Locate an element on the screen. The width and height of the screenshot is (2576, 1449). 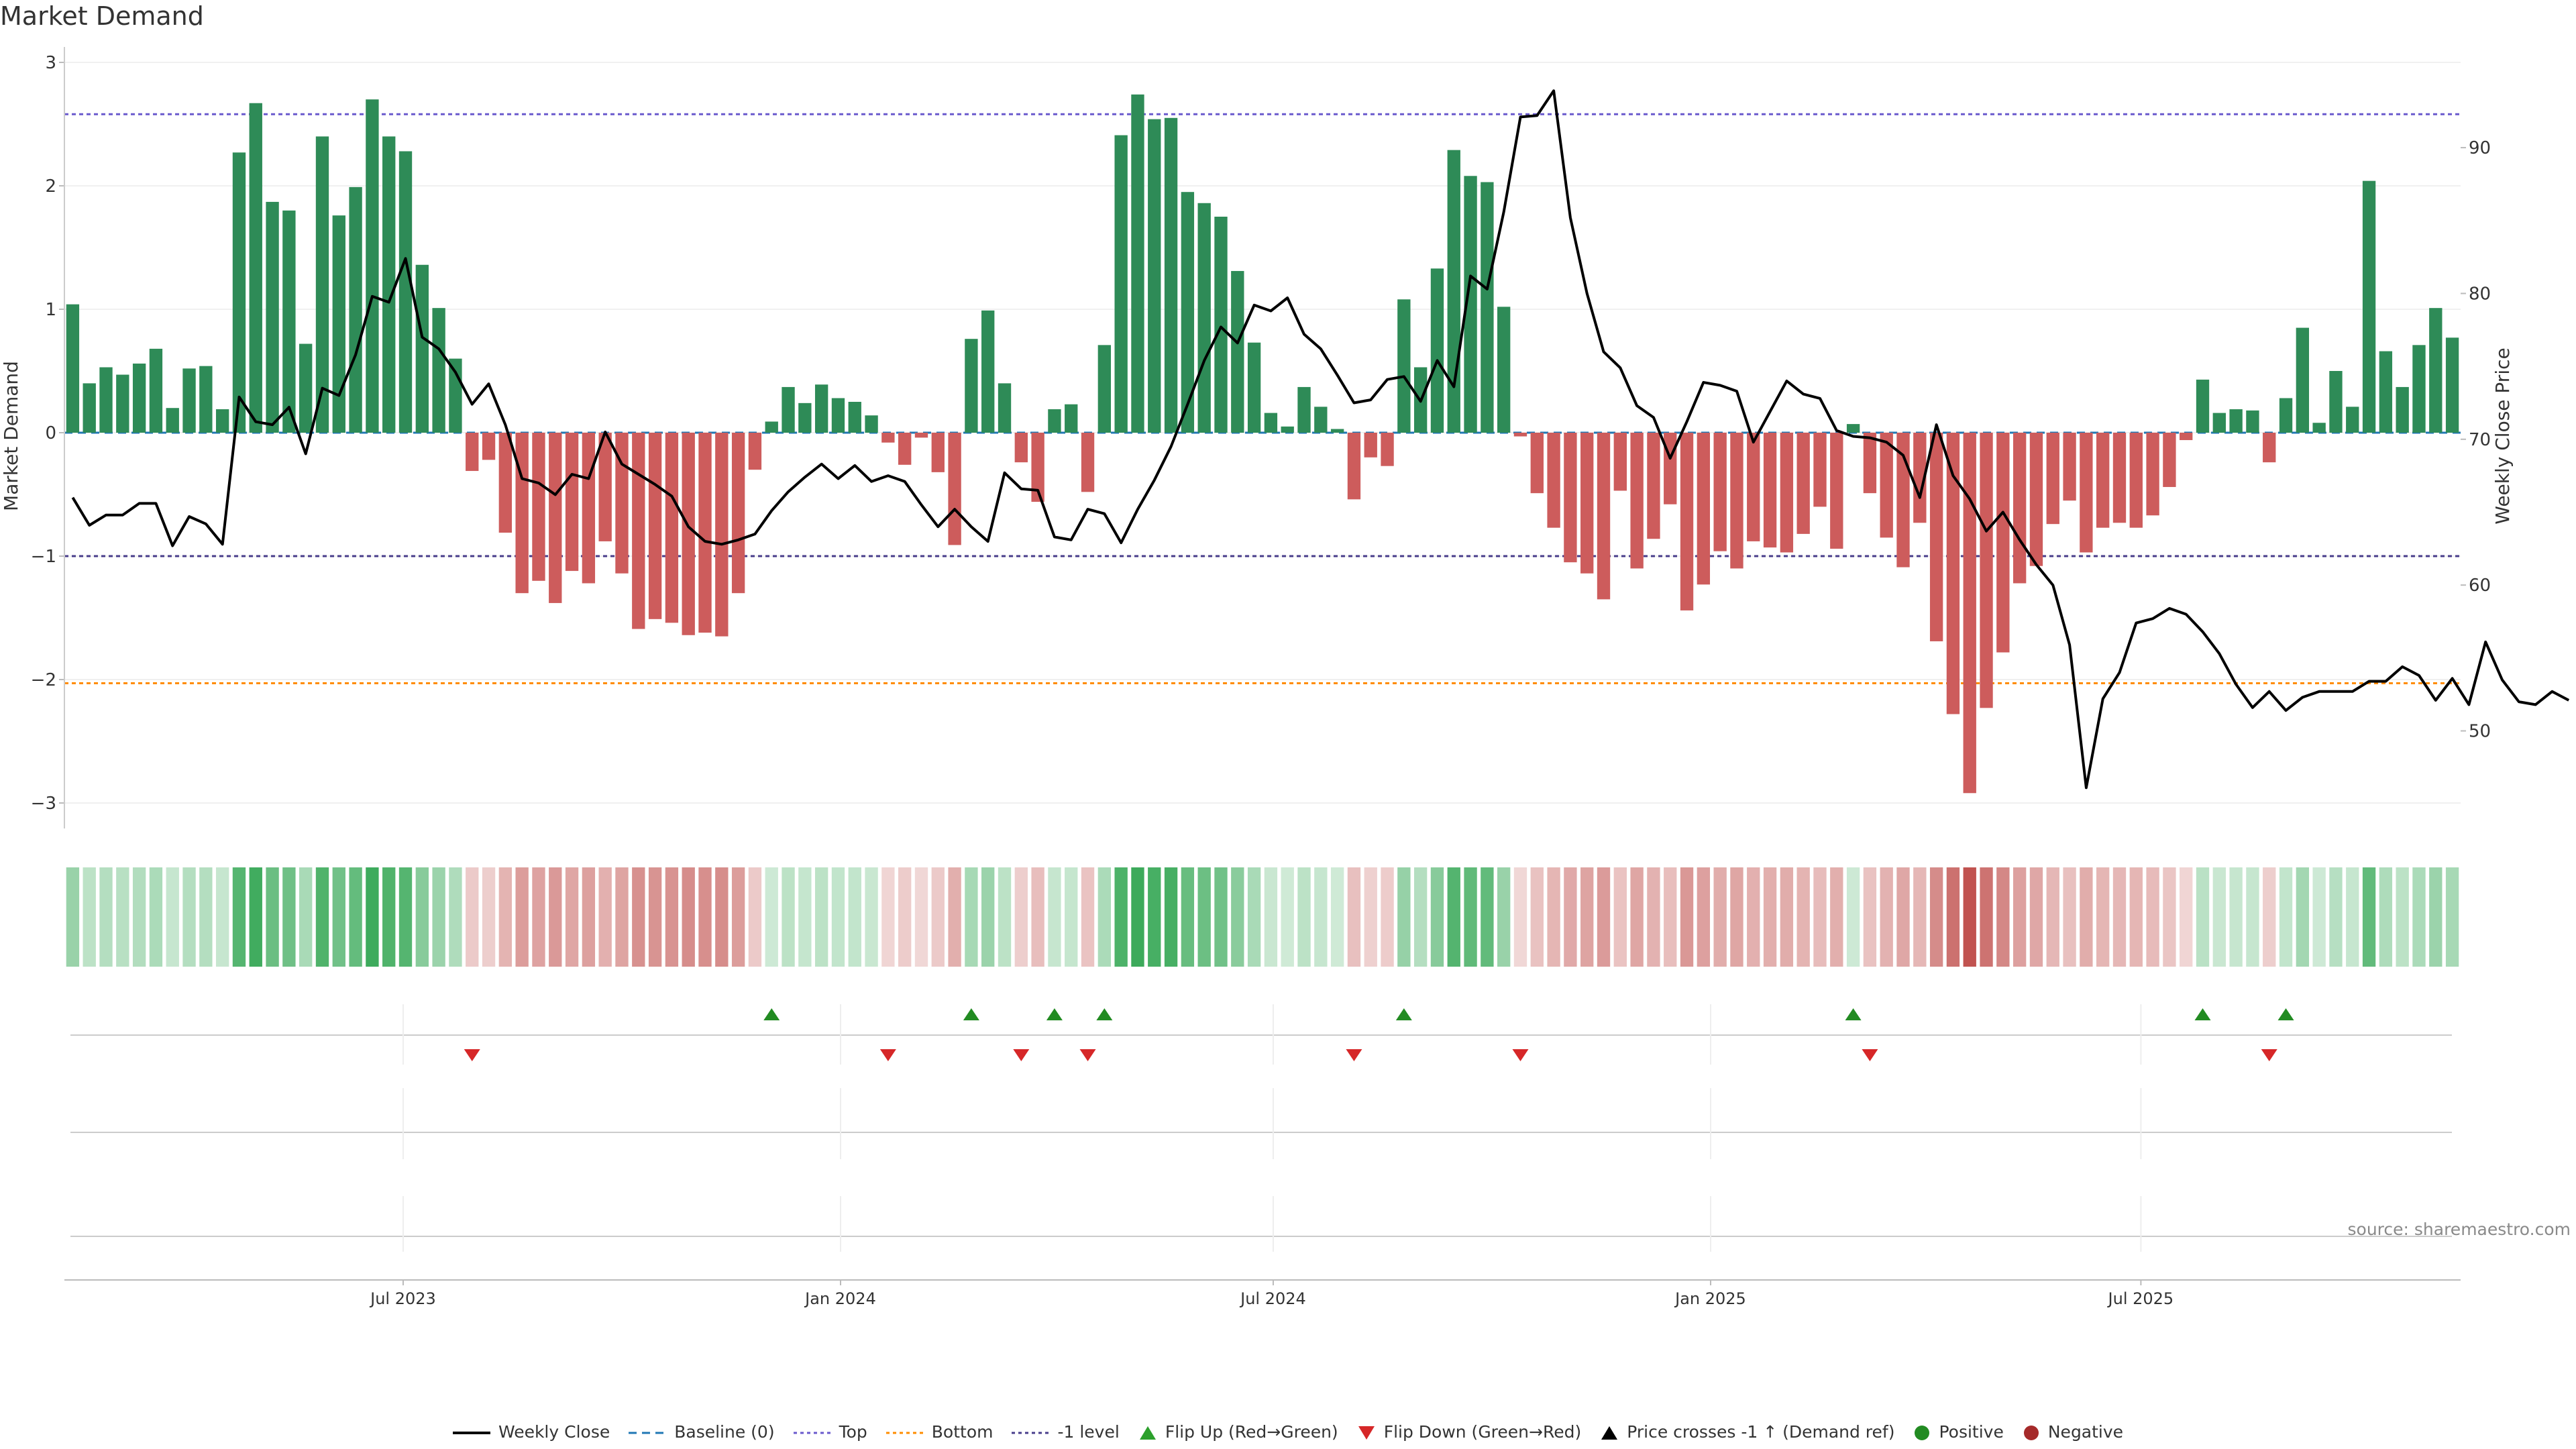
legend-label: Flip Up (Red→Green) is located at coordinates (1251, 1431).